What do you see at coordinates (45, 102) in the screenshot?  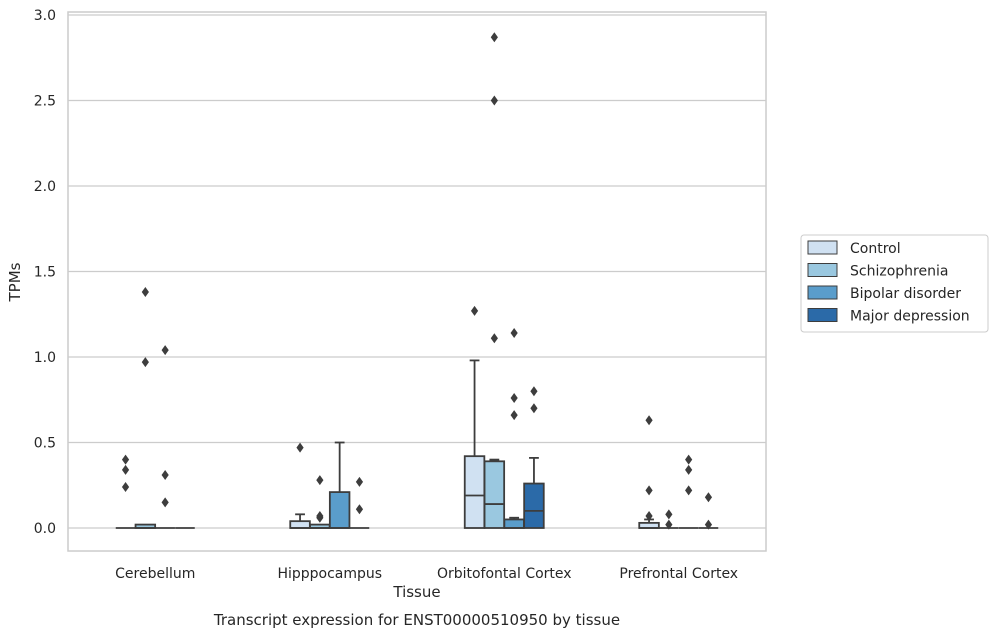 I see `y-tick-label: 2.5` at bounding box center [45, 102].